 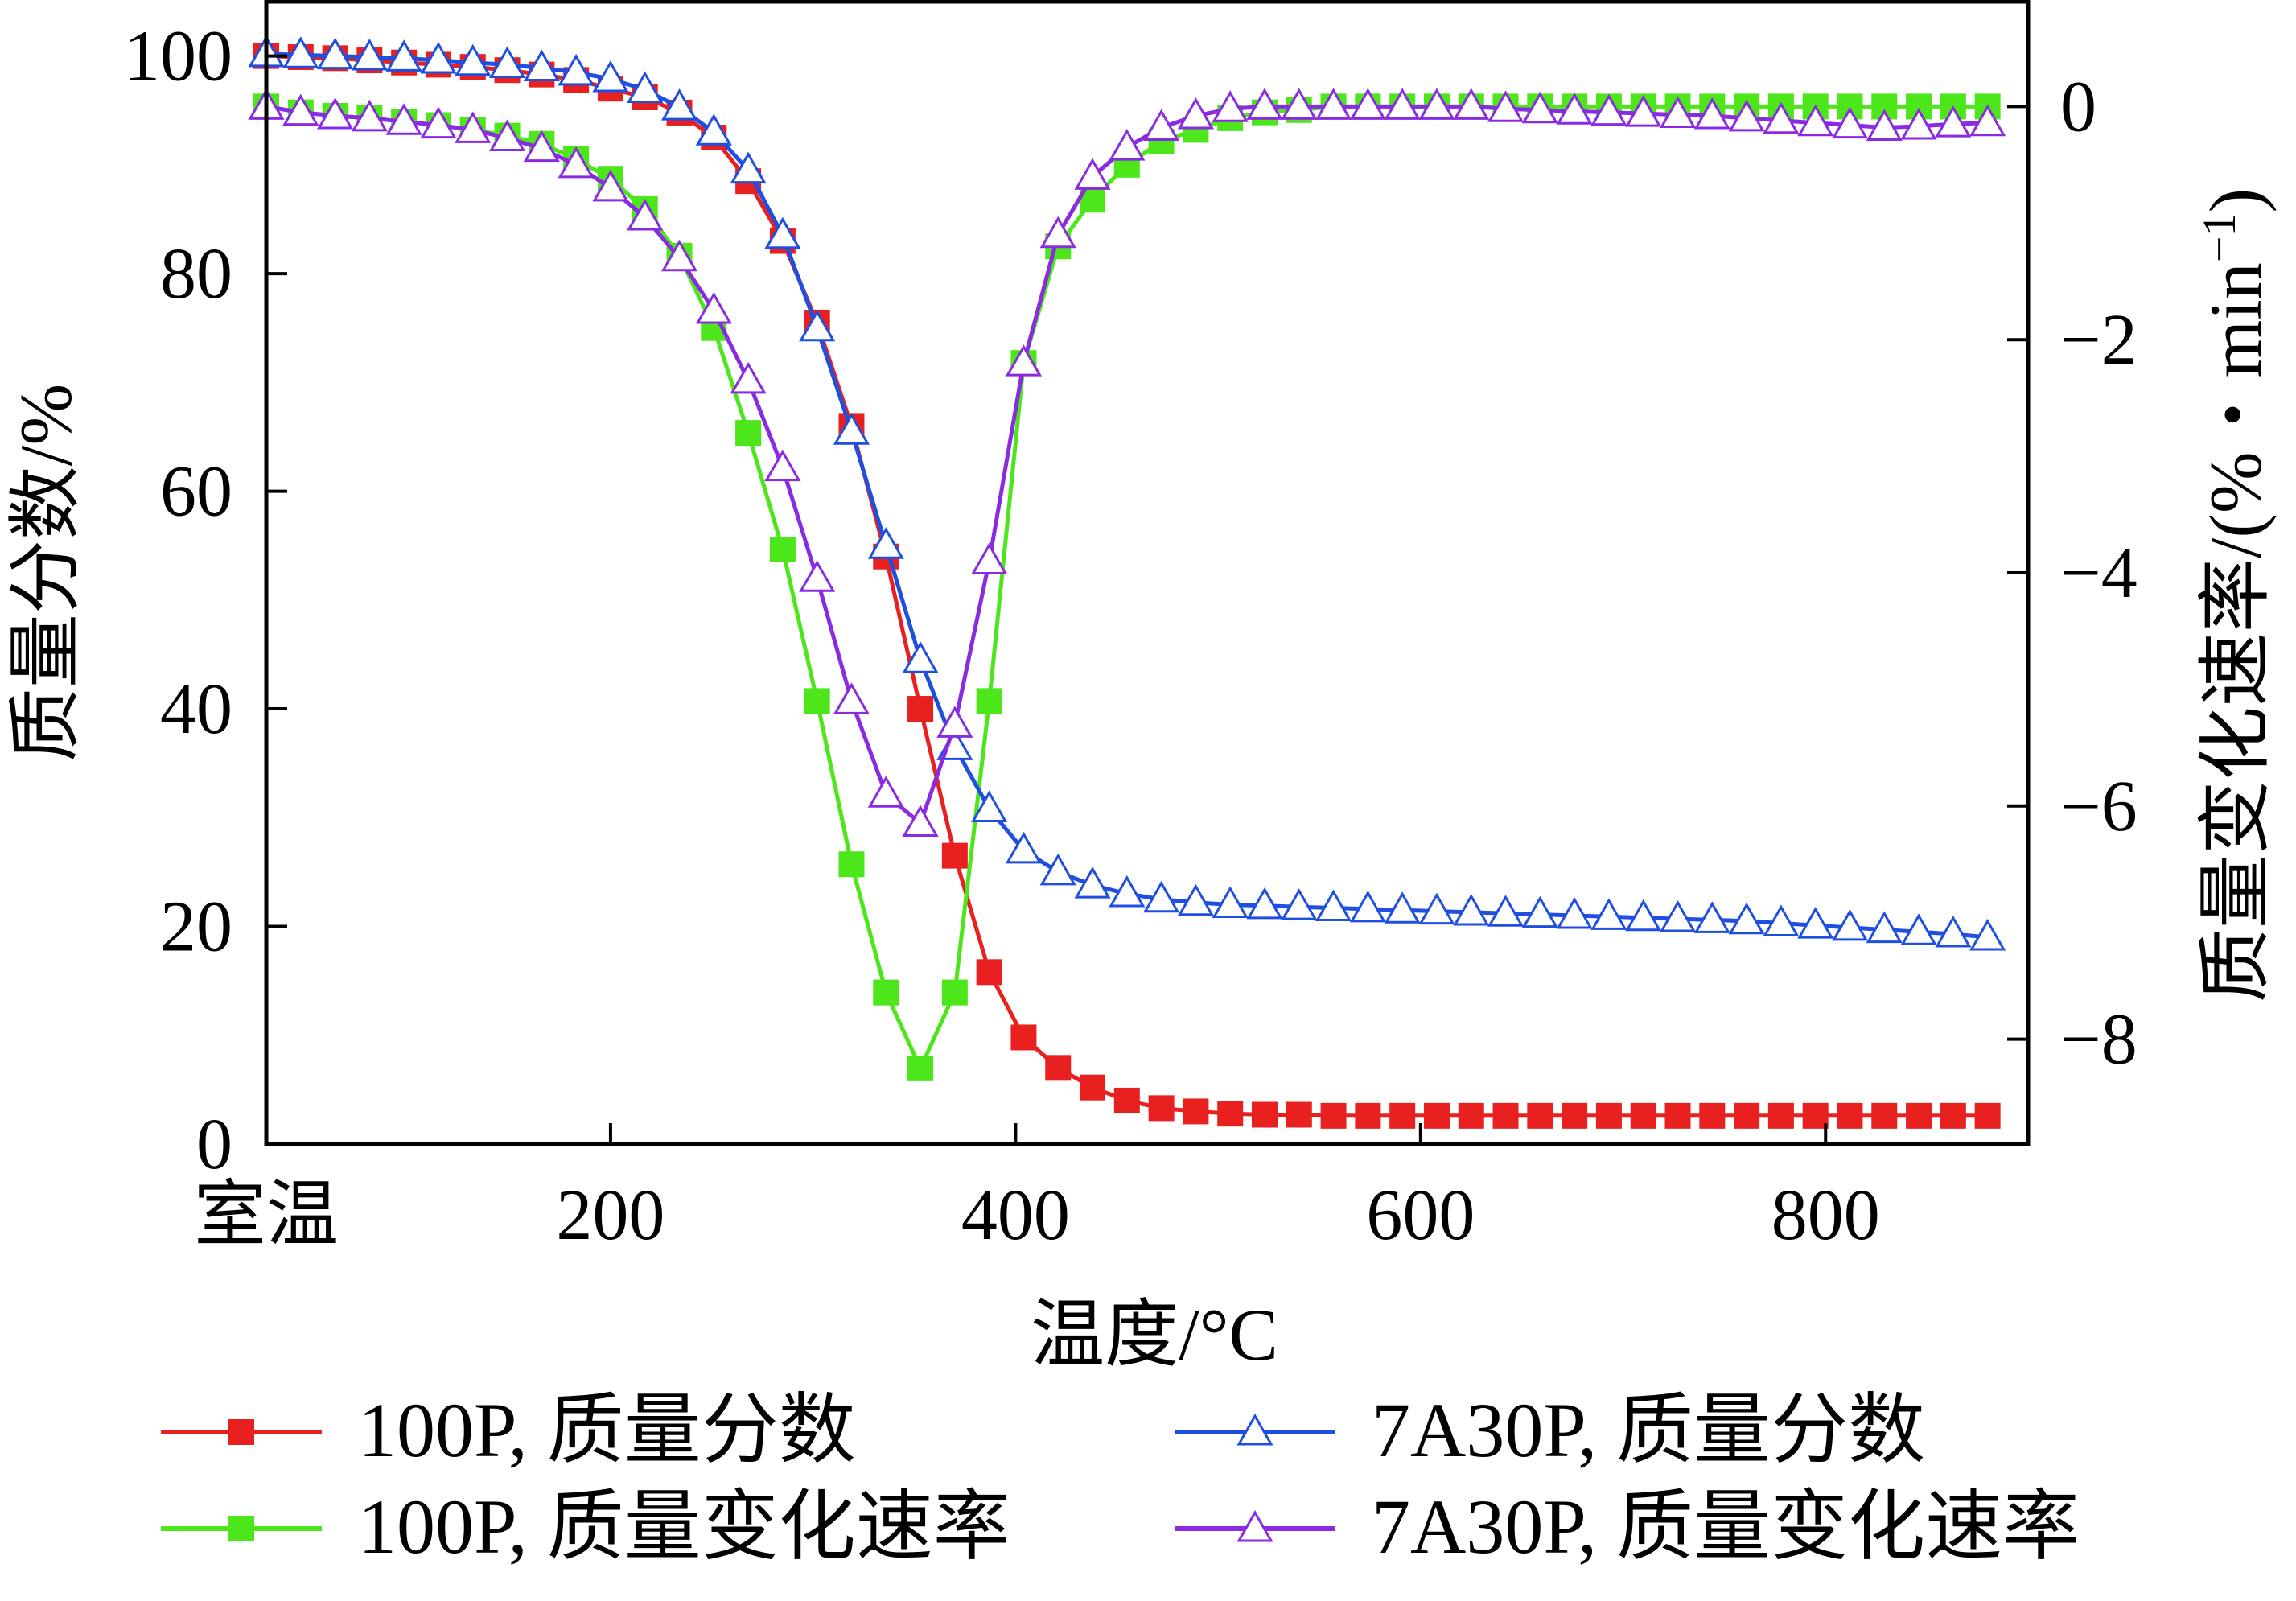 I want to click on y-left-axis-title: 质量分数/%, so click(x=46, y=573).